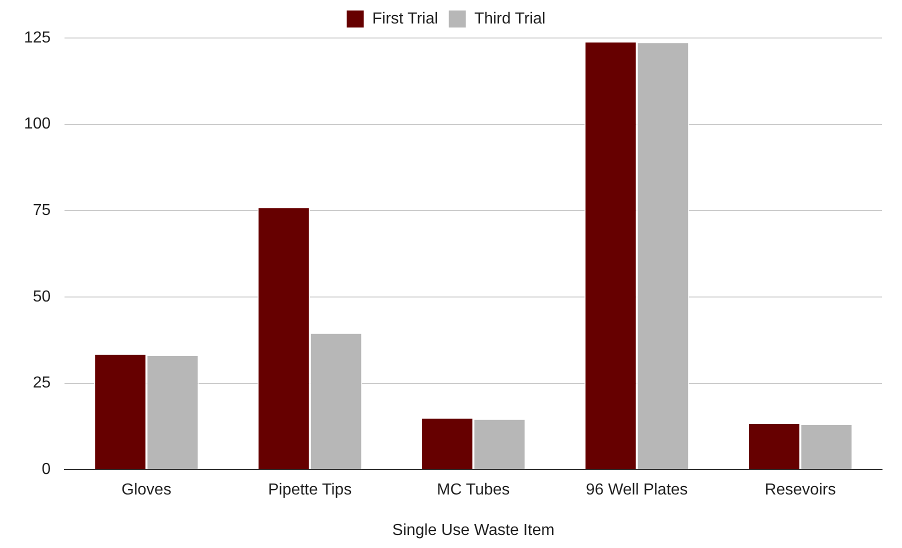 The height and width of the screenshot is (548, 902). I want to click on x-tick-label: Gloves, so click(147, 490).